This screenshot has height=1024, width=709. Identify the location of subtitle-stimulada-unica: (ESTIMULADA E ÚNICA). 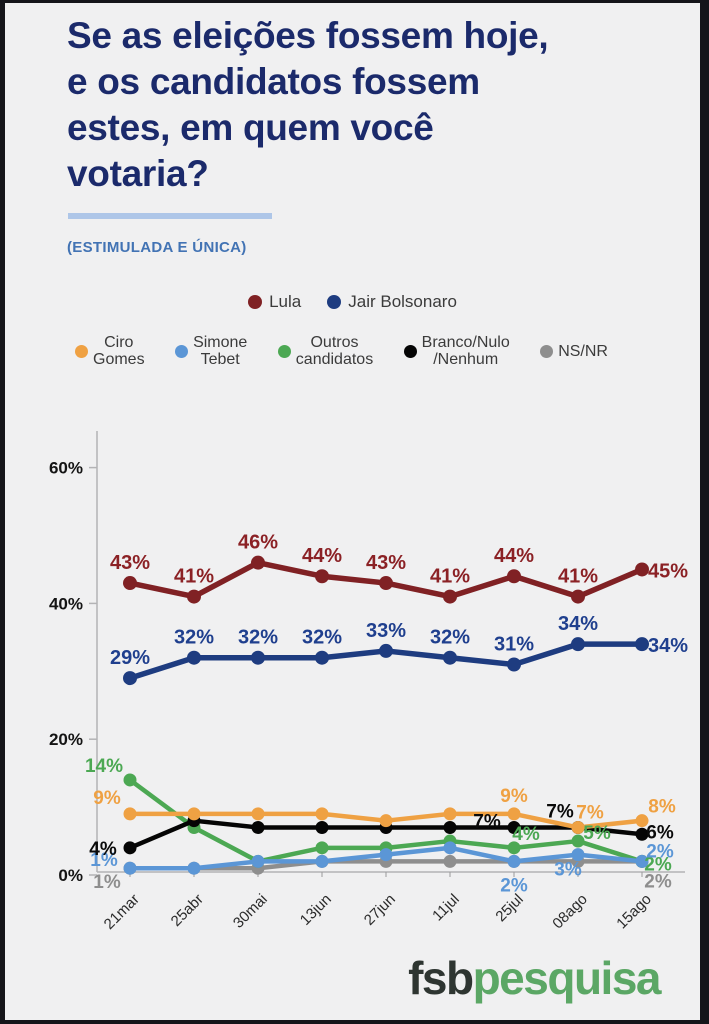
(157, 247).